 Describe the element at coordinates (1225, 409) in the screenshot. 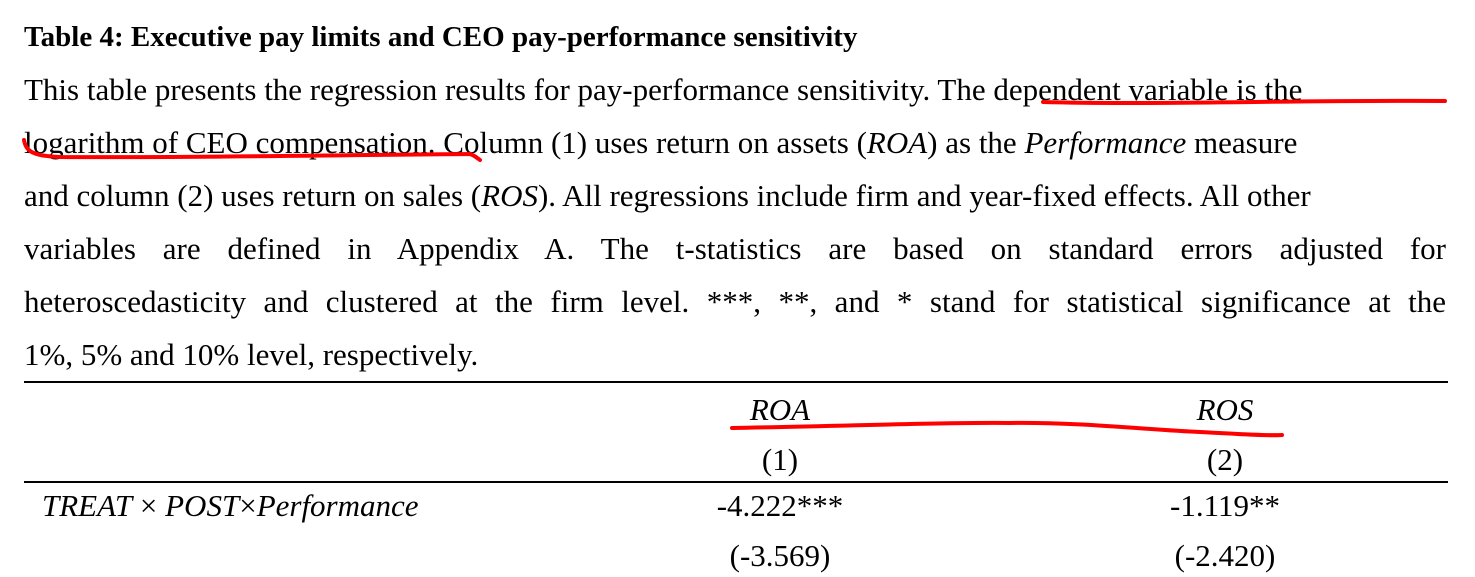

I see `column-header-ros: ROS` at that location.